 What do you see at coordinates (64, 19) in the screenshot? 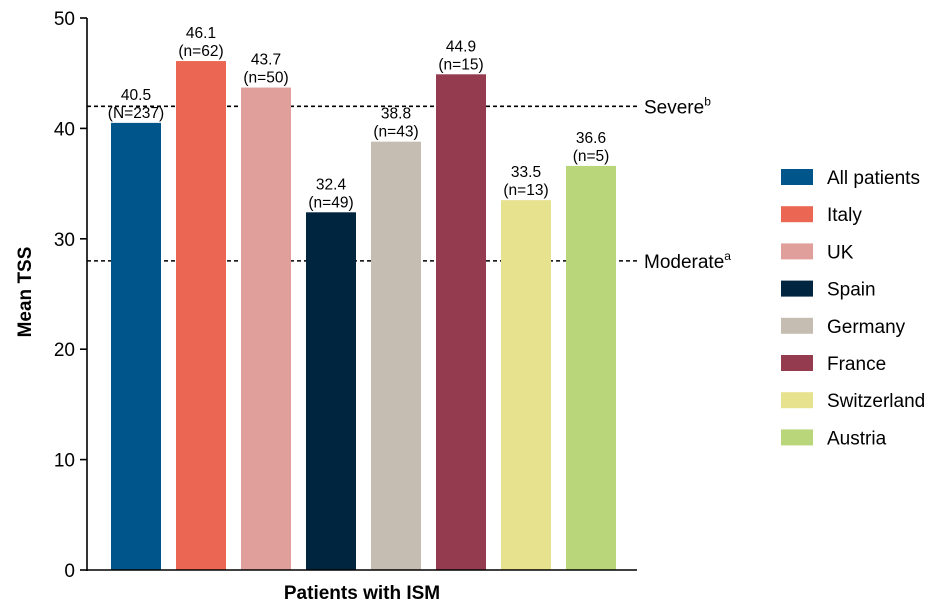
I see `y-tick-label: 50` at bounding box center [64, 19].